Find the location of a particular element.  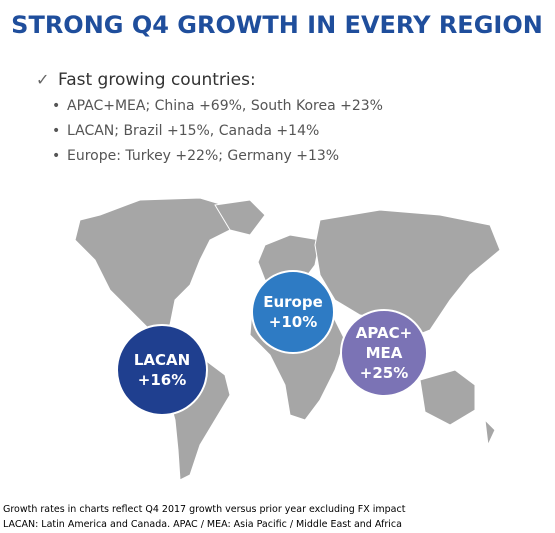

heading: Fast growing countries: is located at coordinates (157, 80).